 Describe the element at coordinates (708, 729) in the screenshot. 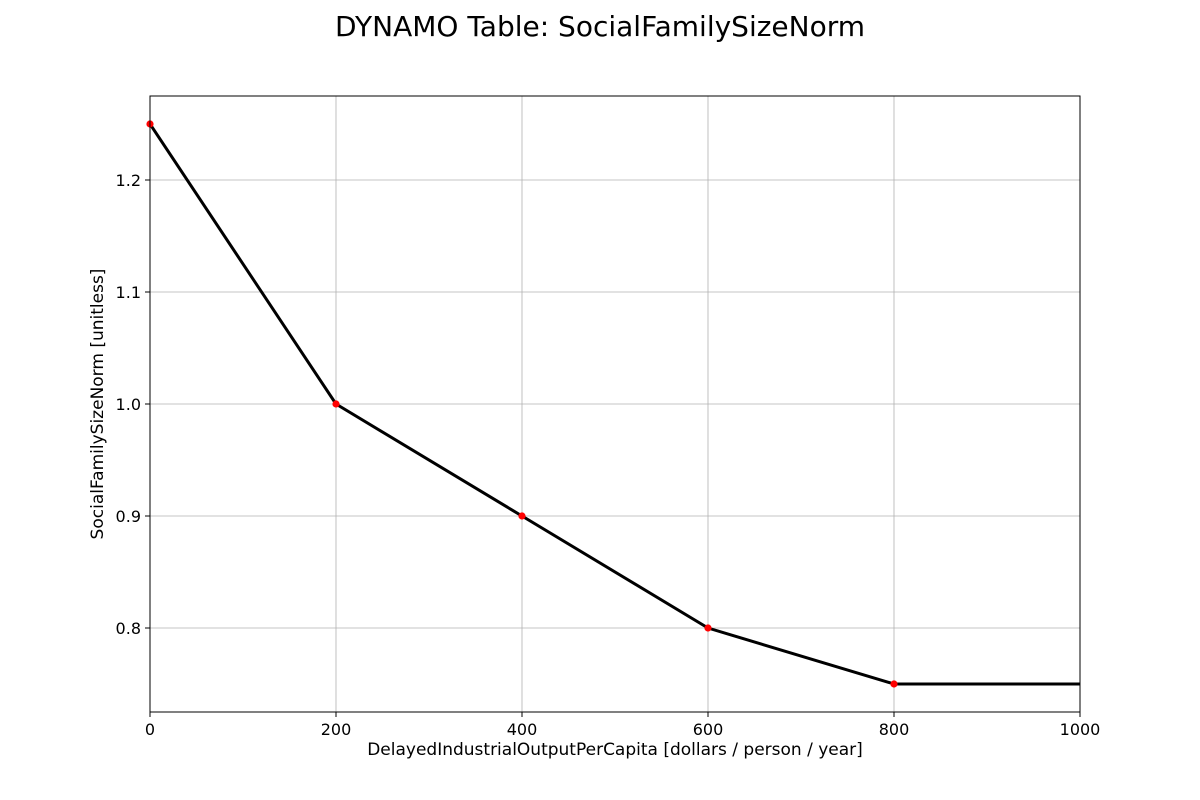

I see `x-tick-label: 600` at that location.